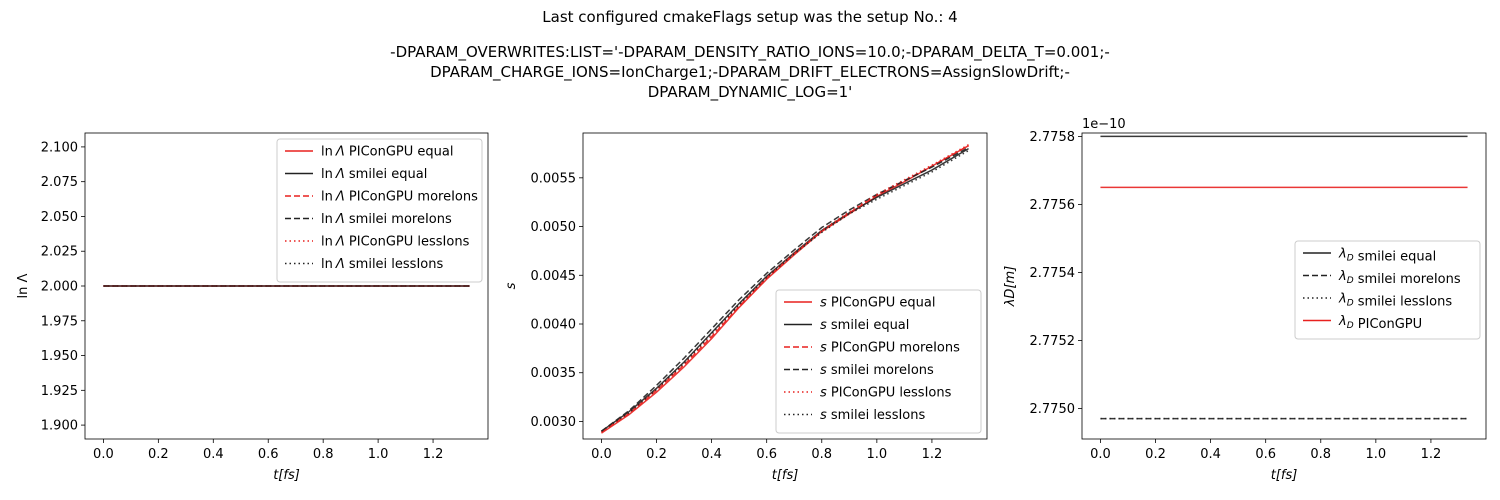 The width and height of the screenshot is (1500, 500). I want to click on y-tick-label: 2.075, so click(59, 182).